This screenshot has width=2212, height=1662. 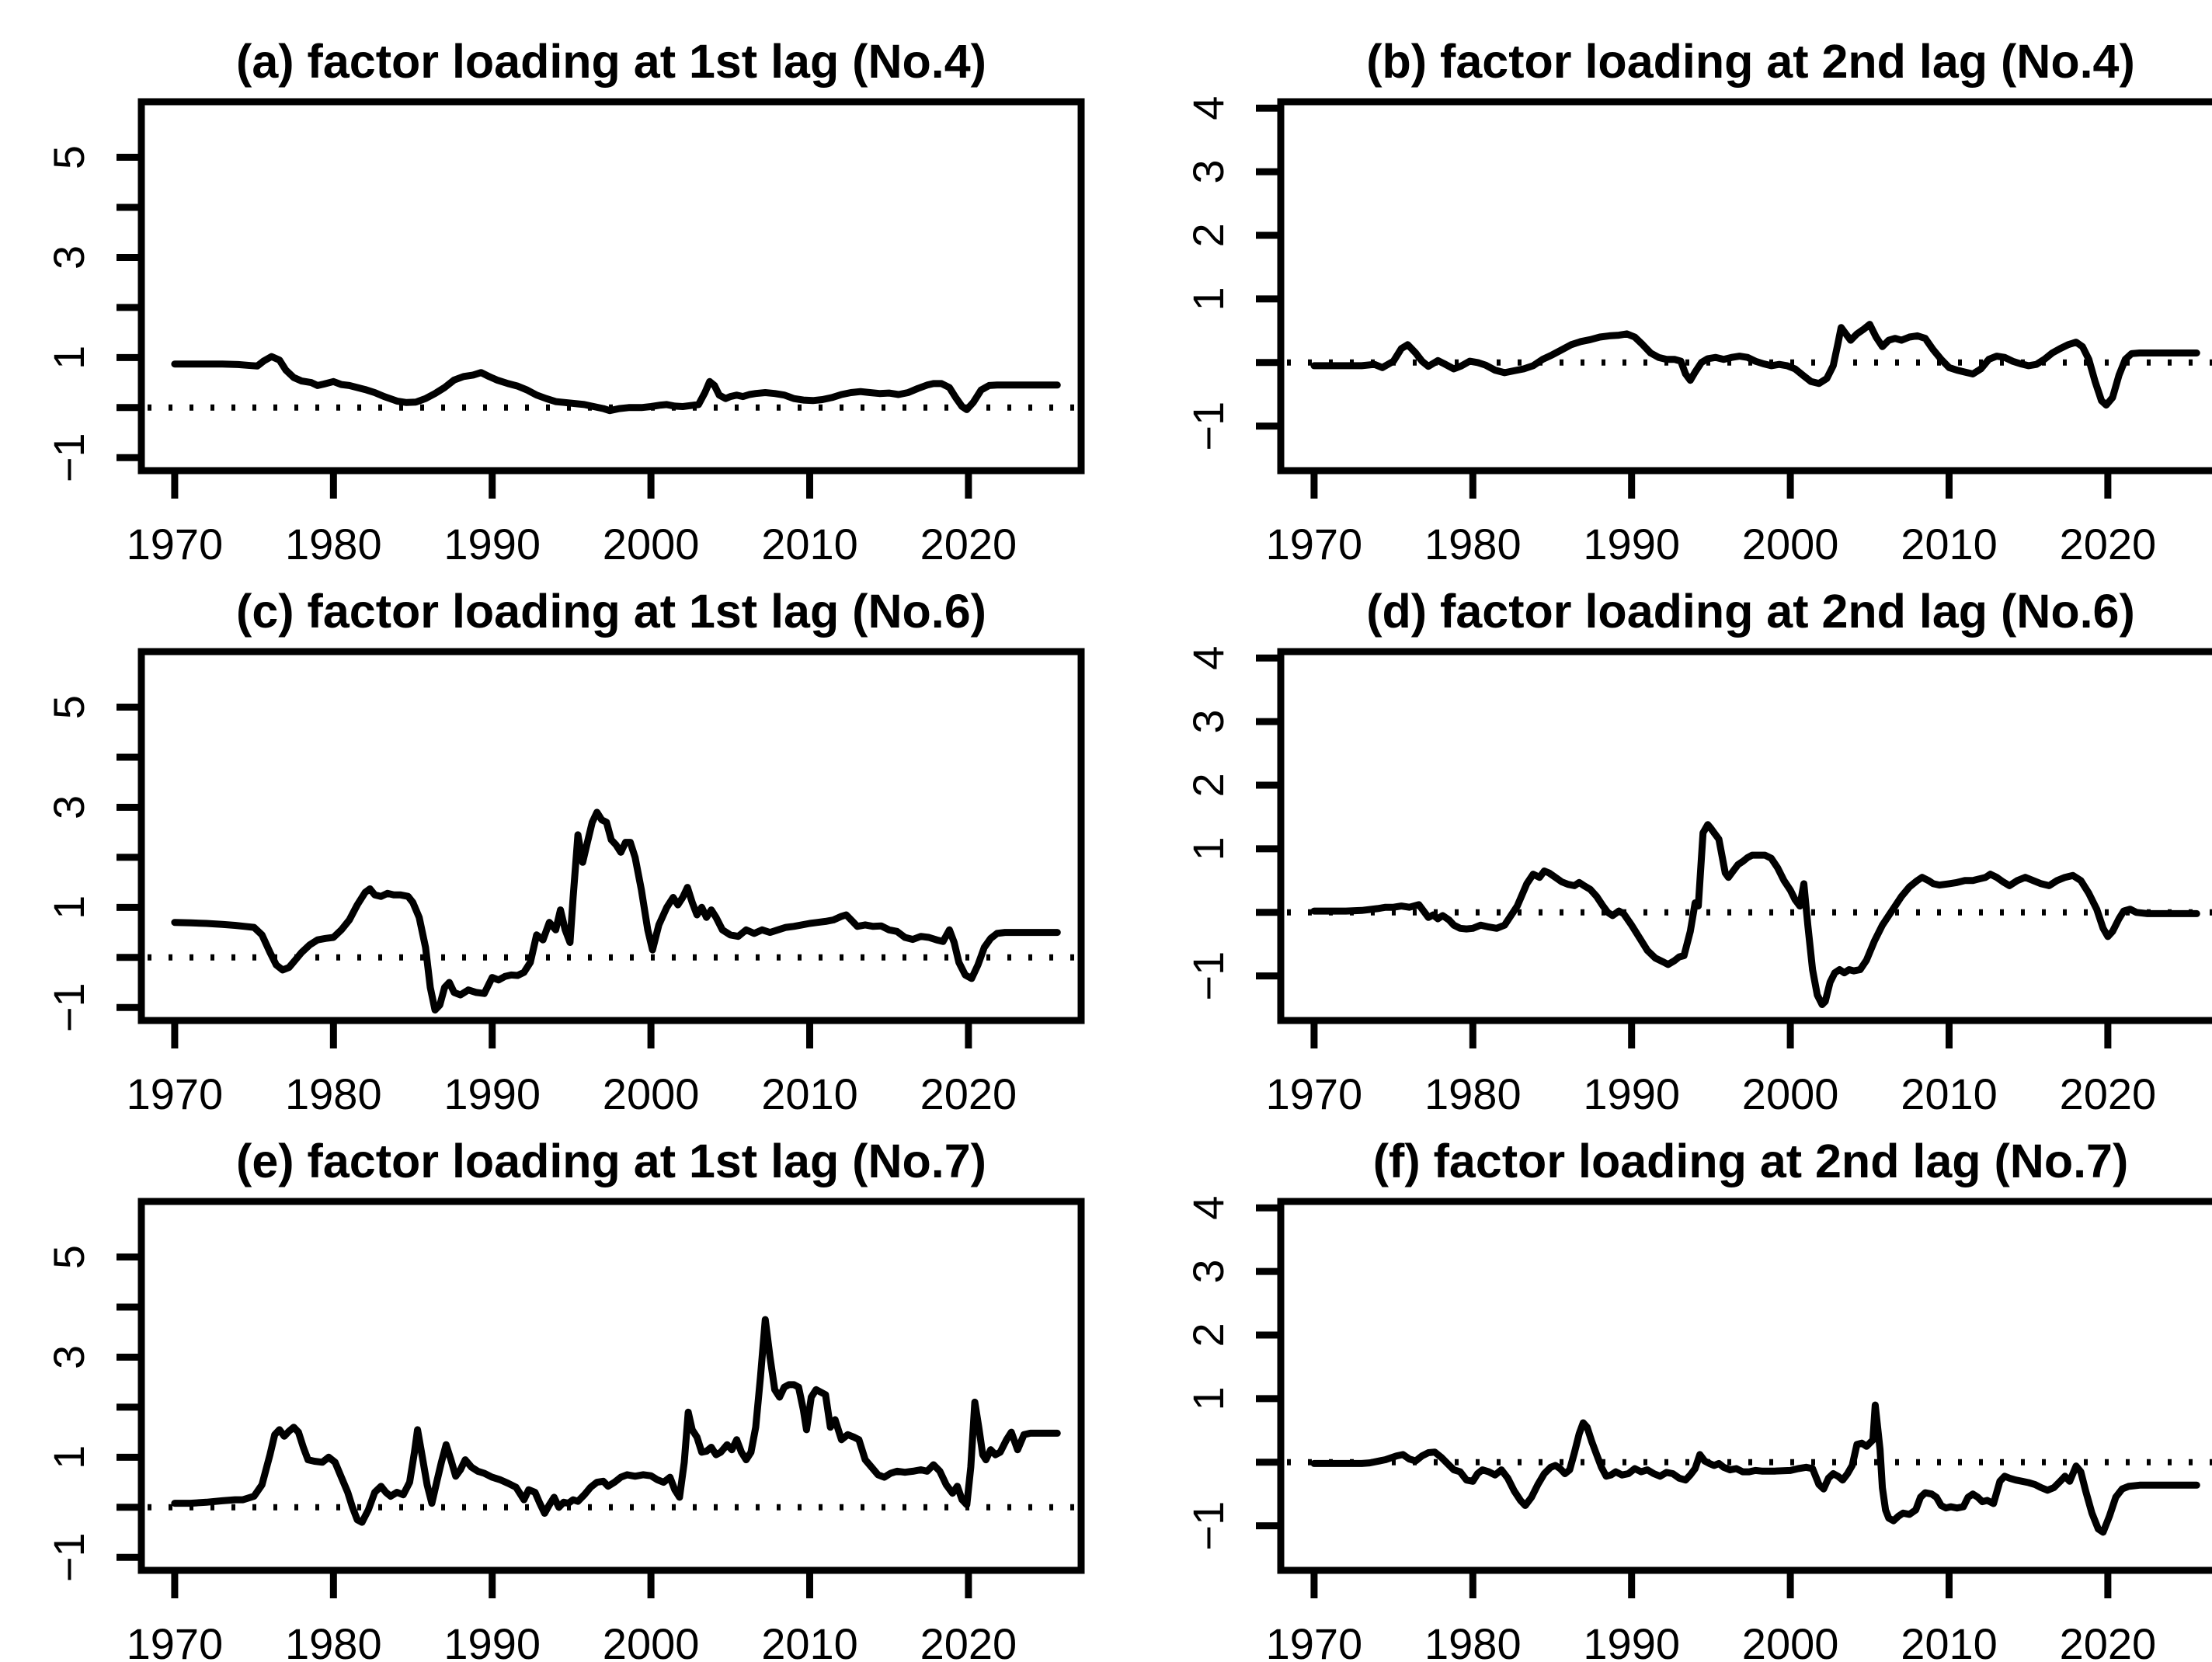 I want to click on panel-b-title: (b) factor loading at 2nd lag (No.4), so click(x=1750, y=61).